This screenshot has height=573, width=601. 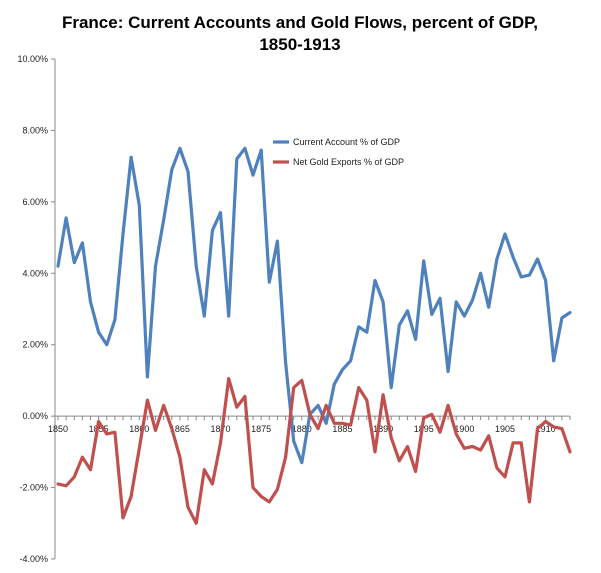 What do you see at coordinates (32, 59) in the screenshot?
I see `y-tick-label: 10.00%` at bounding box center [32, 59].